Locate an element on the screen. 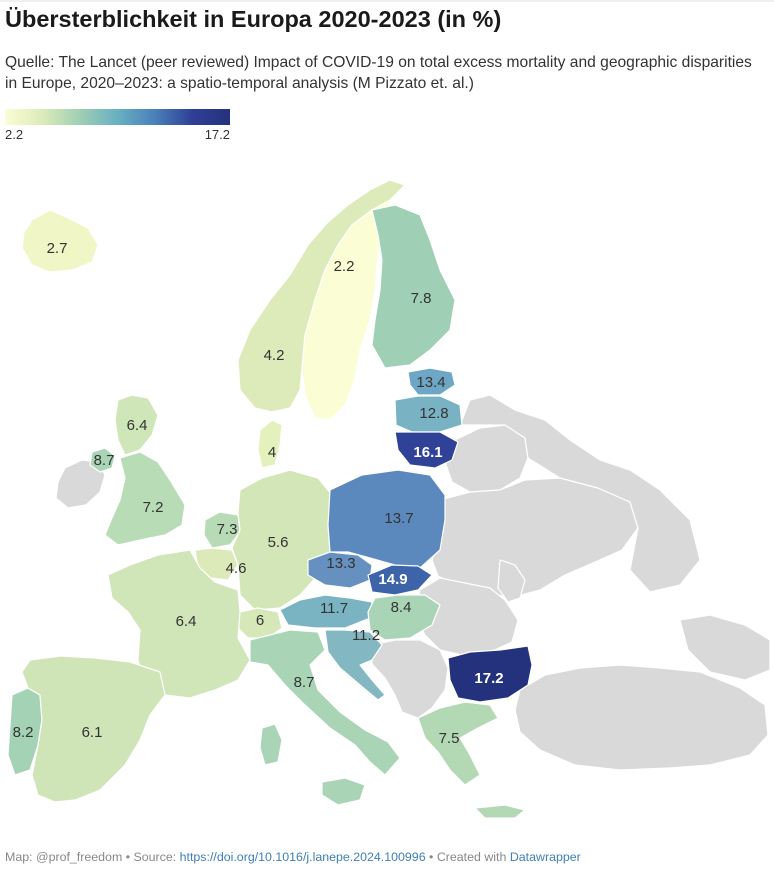 The height and width of the screenshot is (869, 774). value-label-hungary: 8.4 is located at coordinates (401, 607).